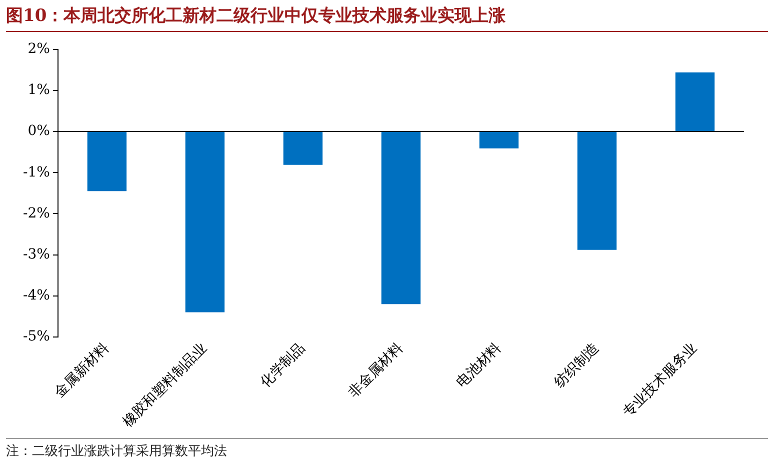 This screenshot has width=774, height=468. I want to click on y-tick-label: 2%, so click(39, 49).